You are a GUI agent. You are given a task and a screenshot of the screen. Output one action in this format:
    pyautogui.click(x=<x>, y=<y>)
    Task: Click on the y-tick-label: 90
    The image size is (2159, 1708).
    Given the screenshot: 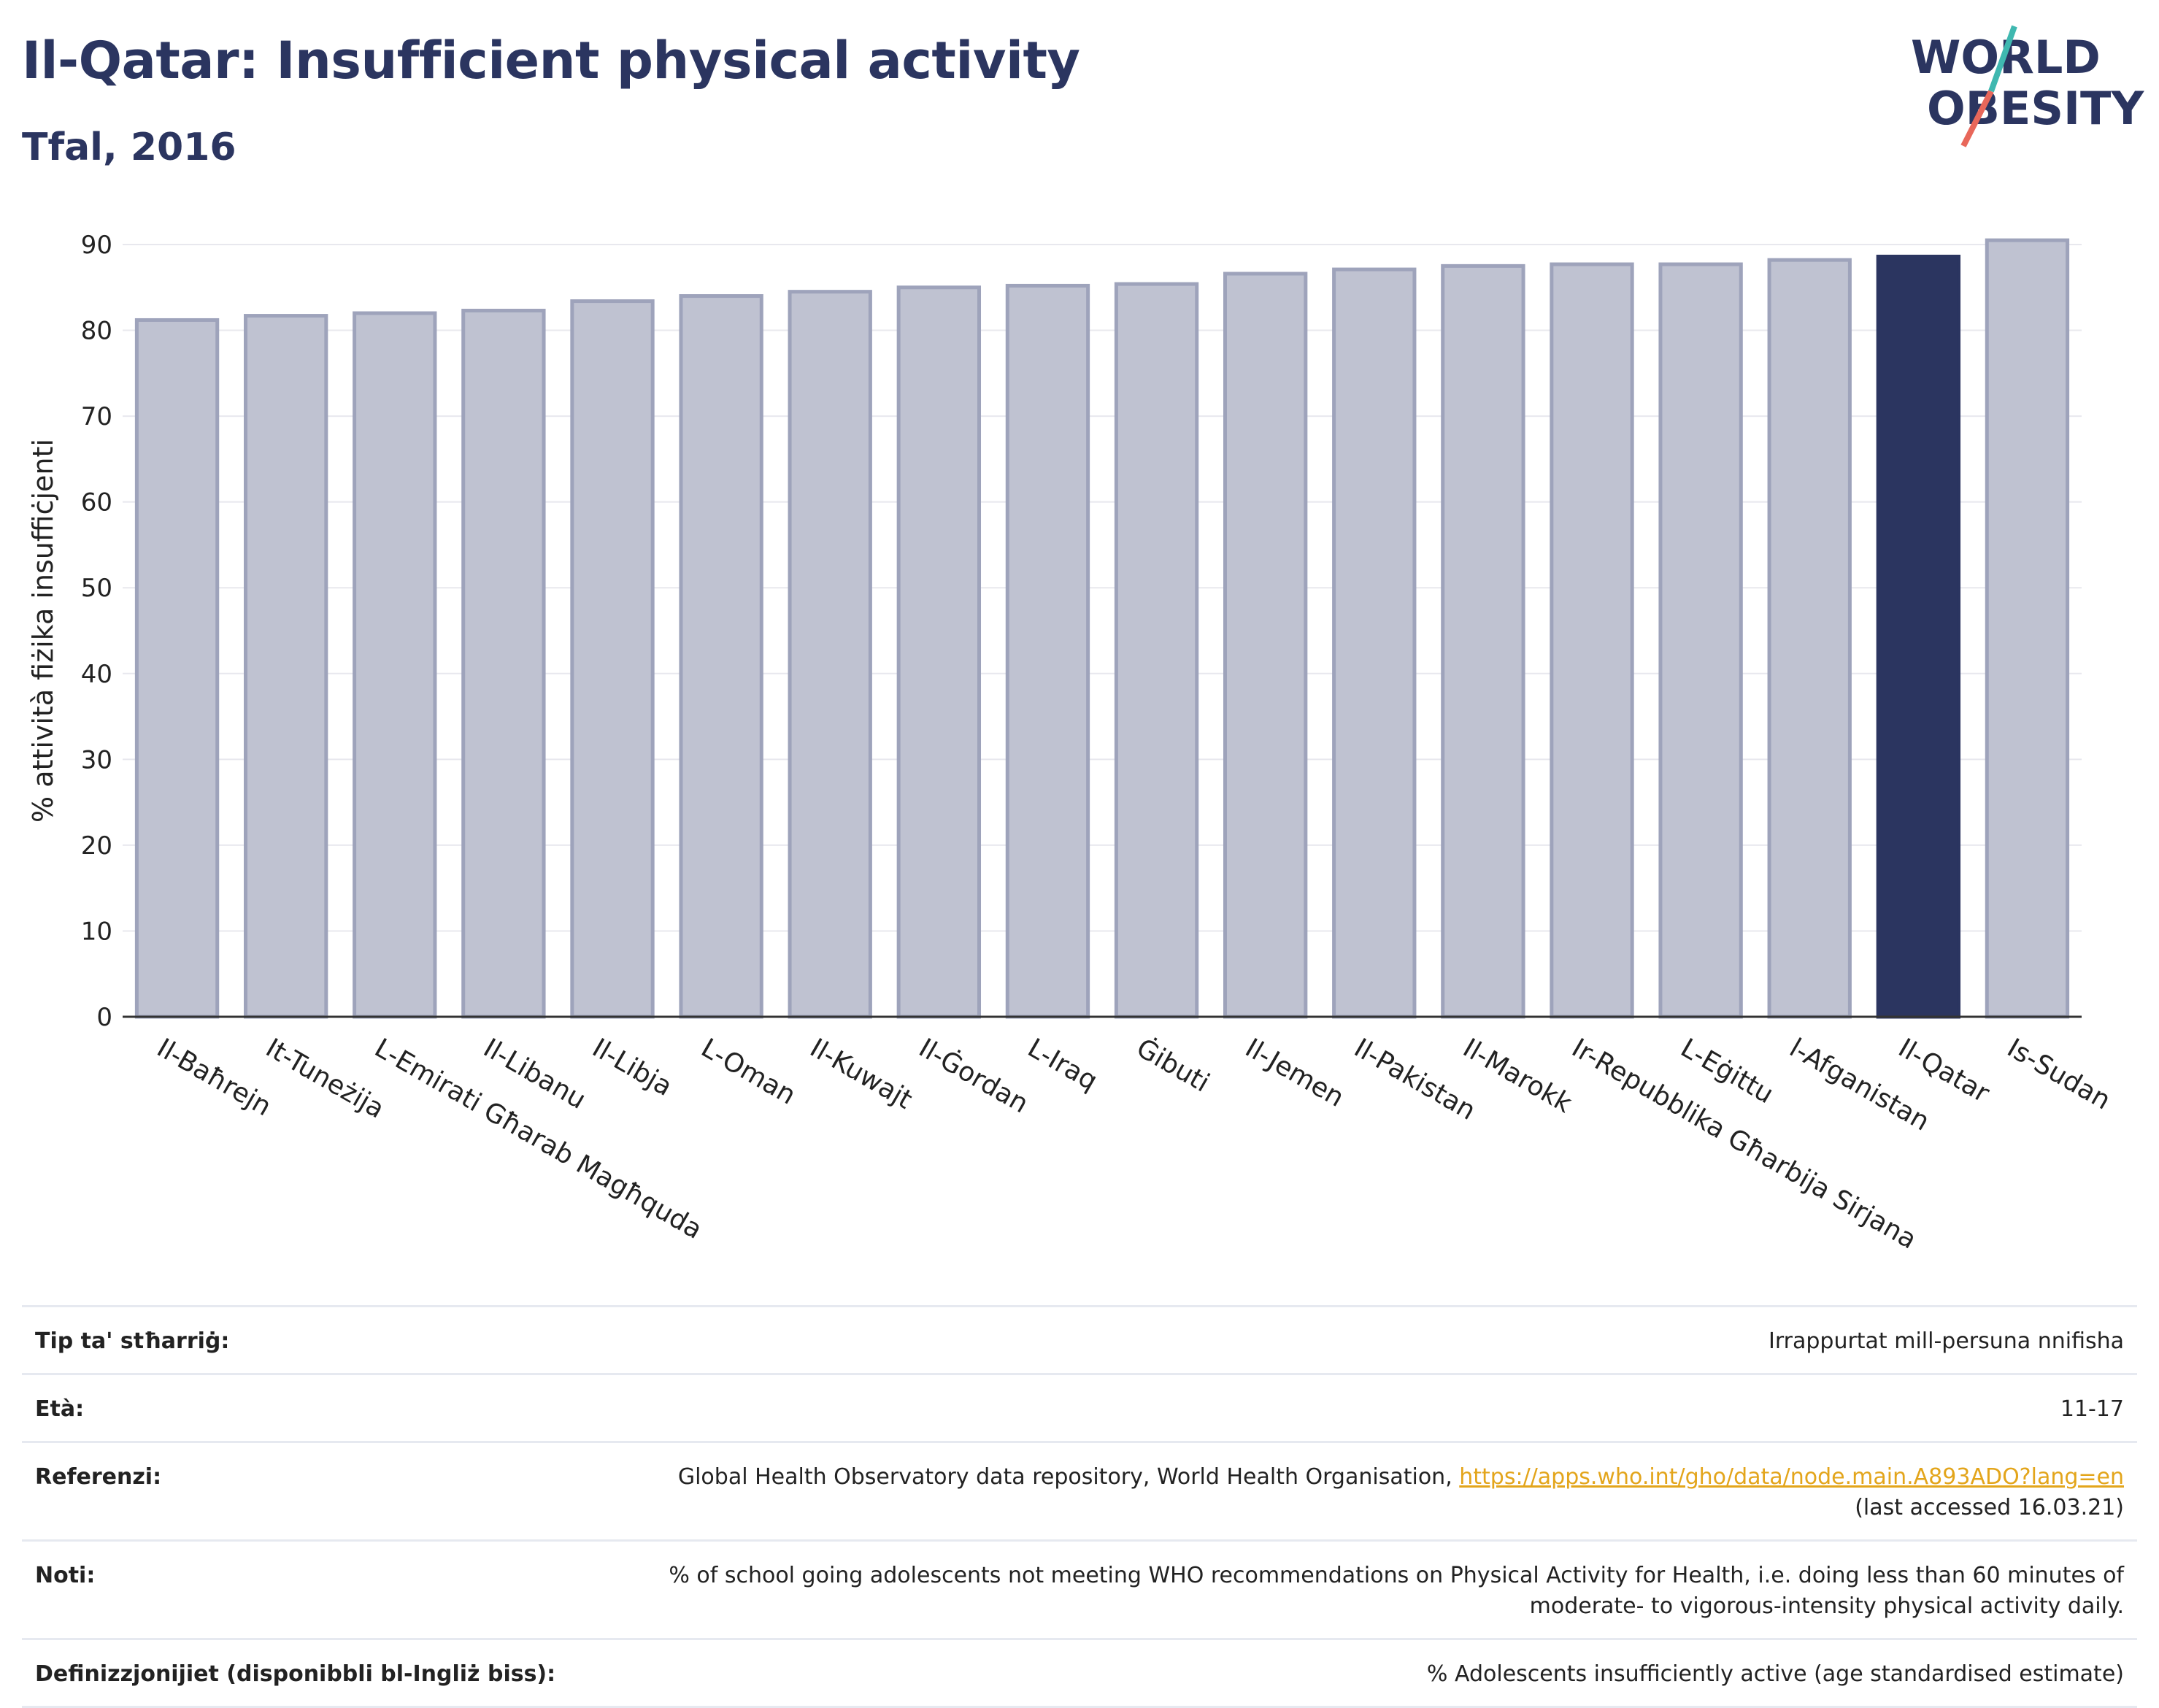 What is the action you would take?
    pyautogui.click(x=97, y=245)
    